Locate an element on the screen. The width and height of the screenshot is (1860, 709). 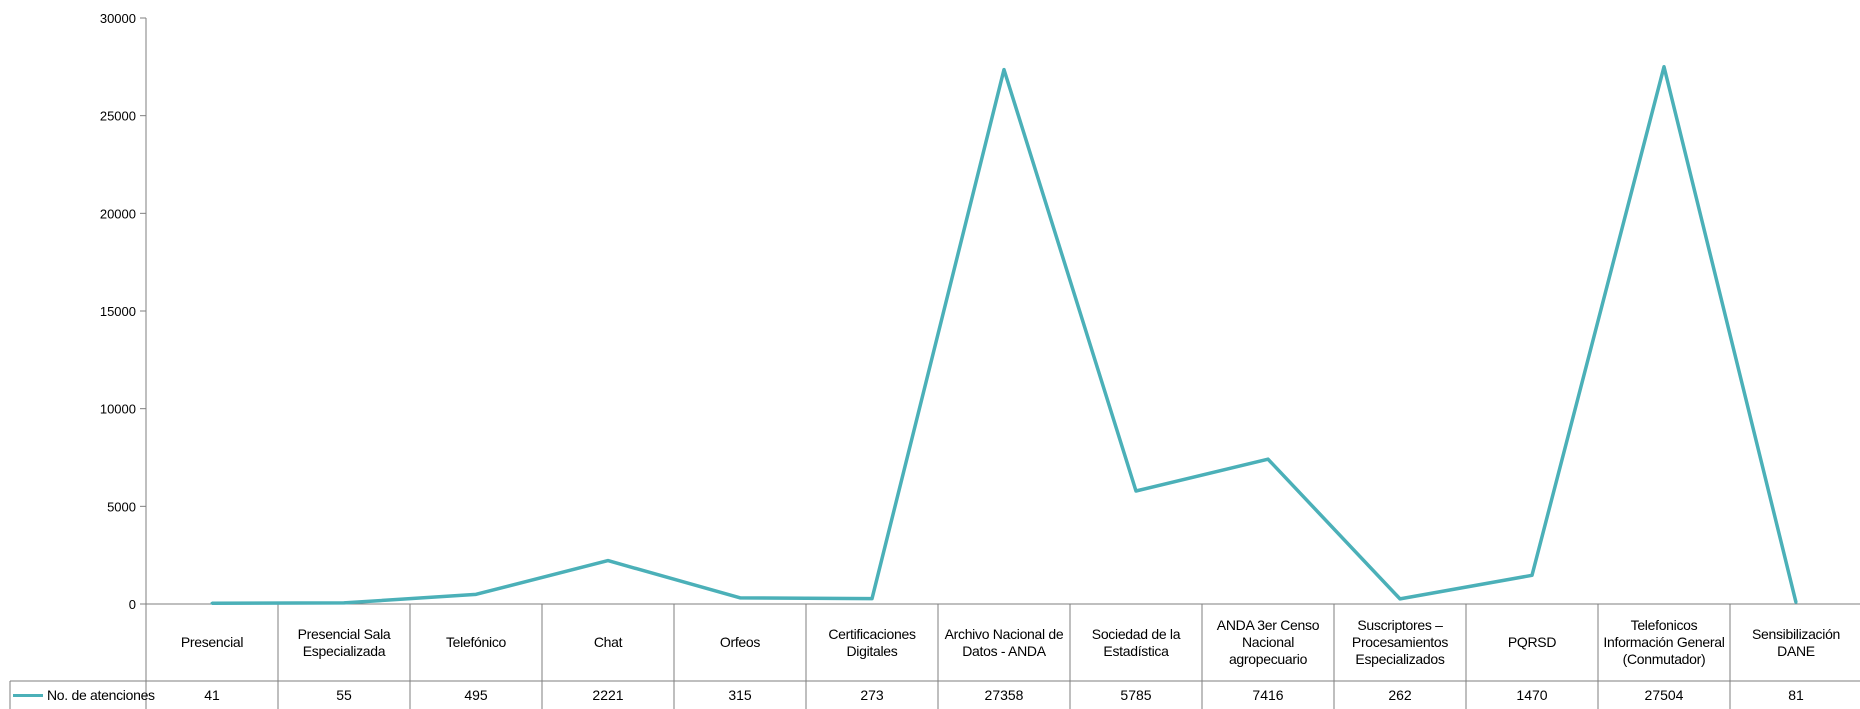
y-tick-label: 20000 is located at coordinates (118, 213).